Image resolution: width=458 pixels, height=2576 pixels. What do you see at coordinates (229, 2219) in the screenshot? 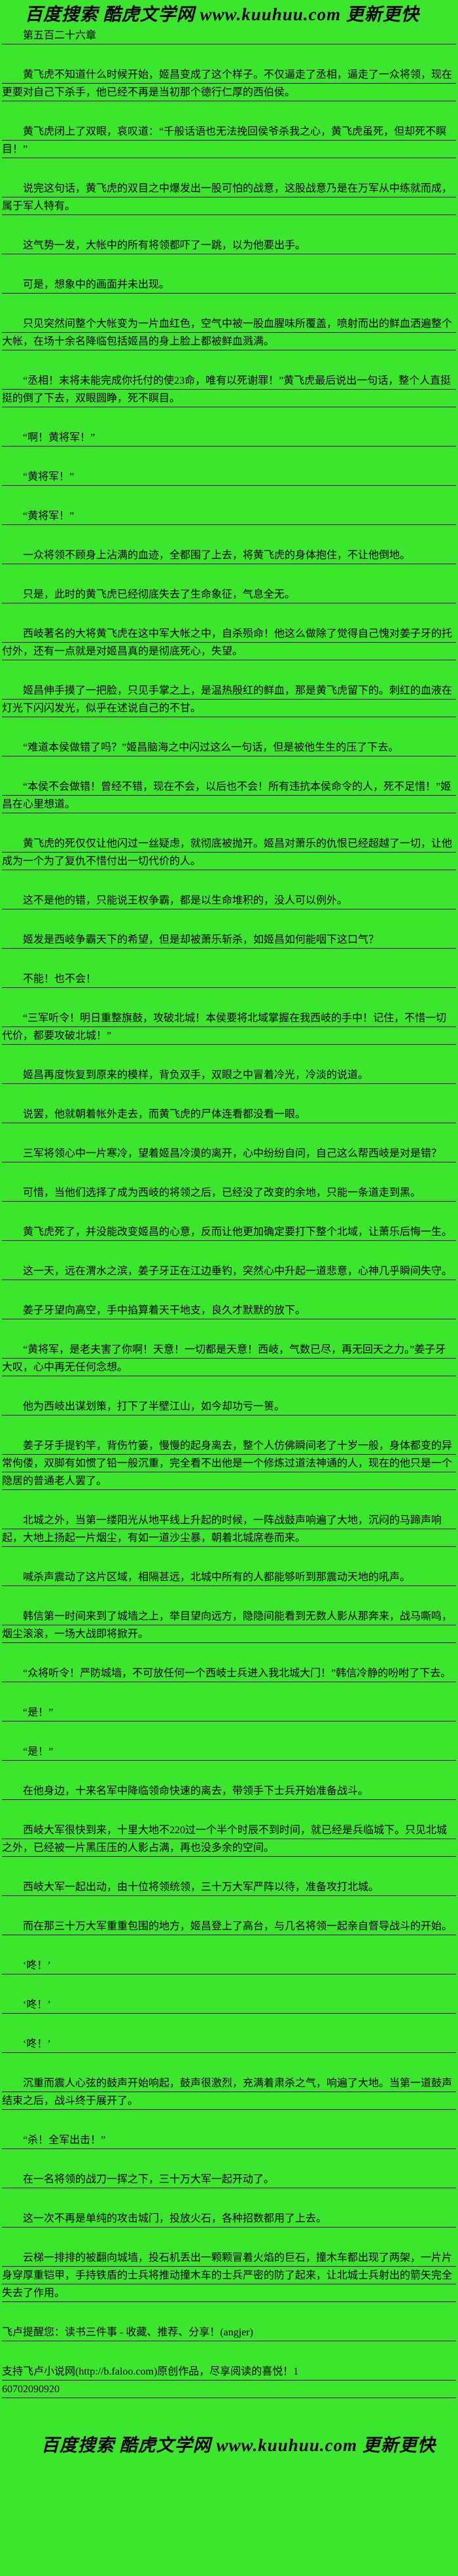
I see `paragraph: 这一次不再是单纯的攻击城门，投放火石，各种招数都用了上去。` at bounding box center [229, 2219].